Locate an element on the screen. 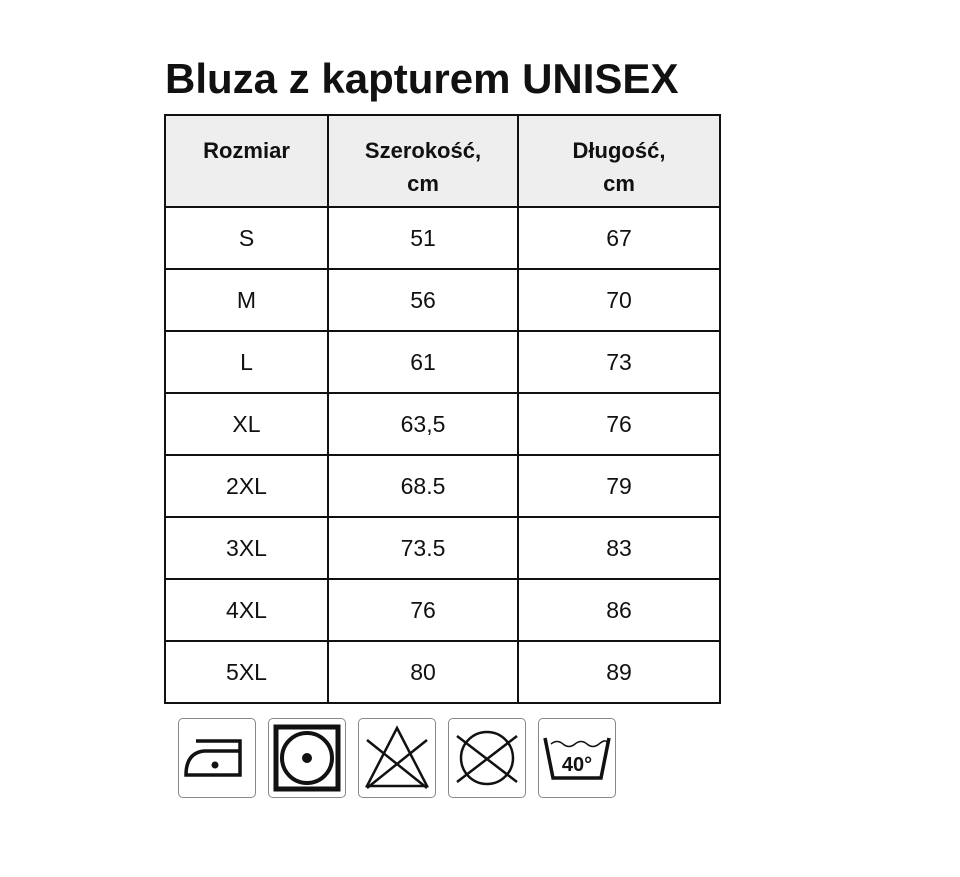 This screenshot has height=877, width=960. page-title: Bluza z kapturem UNISEX is located at coordinates (422, 78).